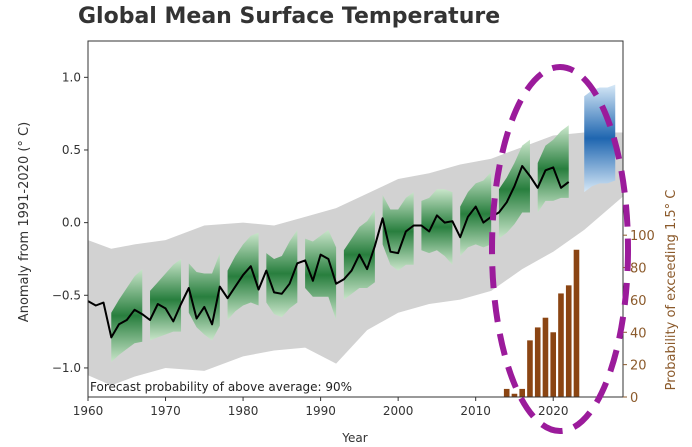 The height and width of the screenshot is (447, 692). Describe the element at coordinates (289, 16) in the screenshot. I see `chart-title: Global Mean Surface Temperature` at that location.